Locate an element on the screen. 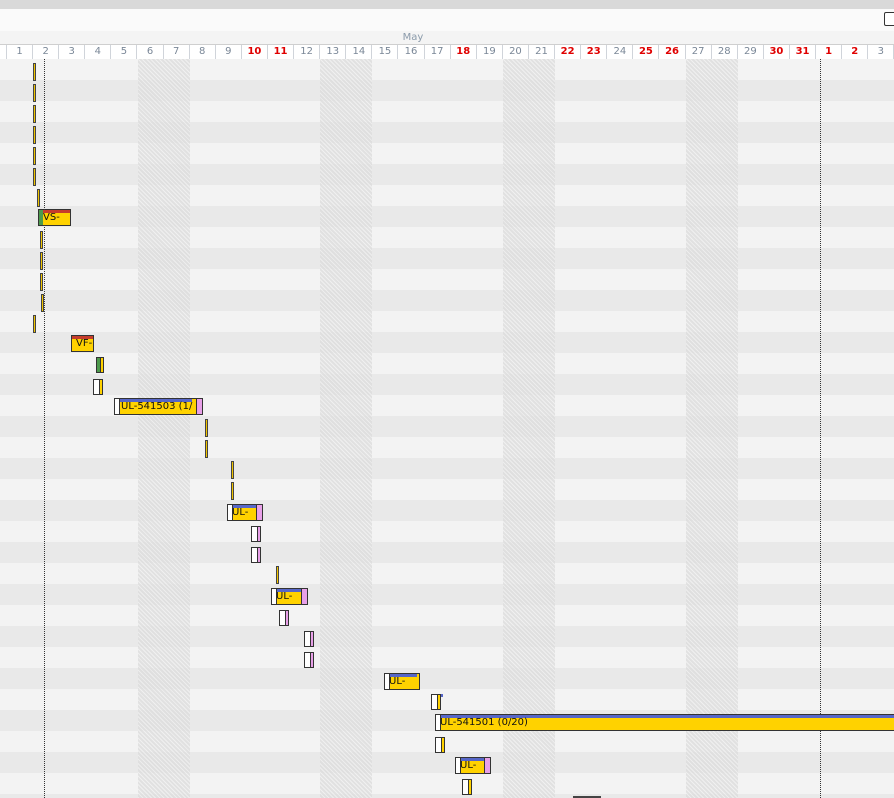  day-header-cell: 3 is located at coordinates (881, 52).